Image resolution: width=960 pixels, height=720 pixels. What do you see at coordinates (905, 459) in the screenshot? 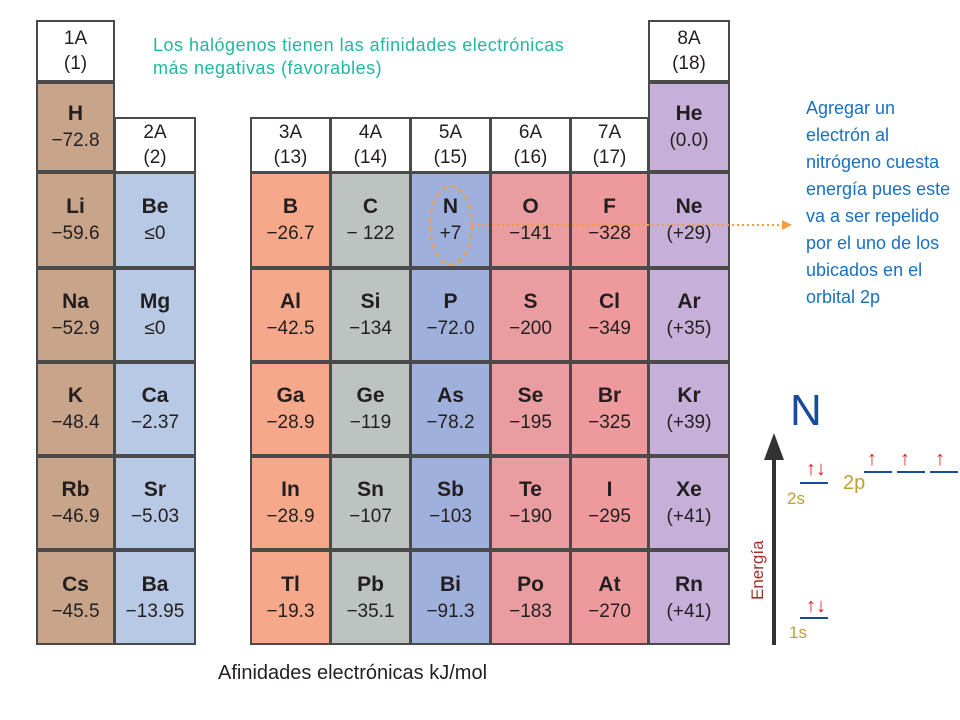
I see `orbital-2p-electron-2: ↑` at bounding box center [905, 459].